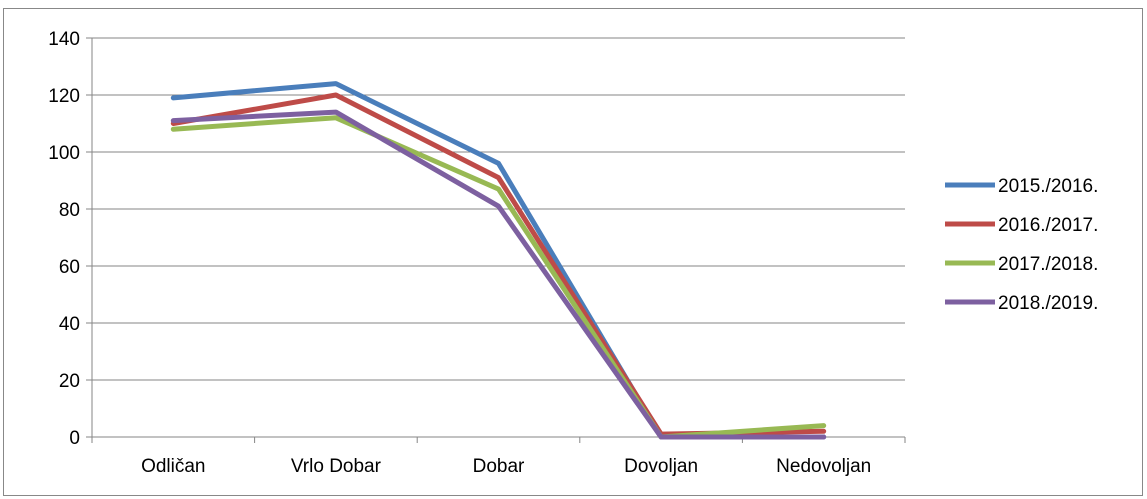 The image size is (1147, 499). I want to click on y-tick-label: 140, so click(64, 39).